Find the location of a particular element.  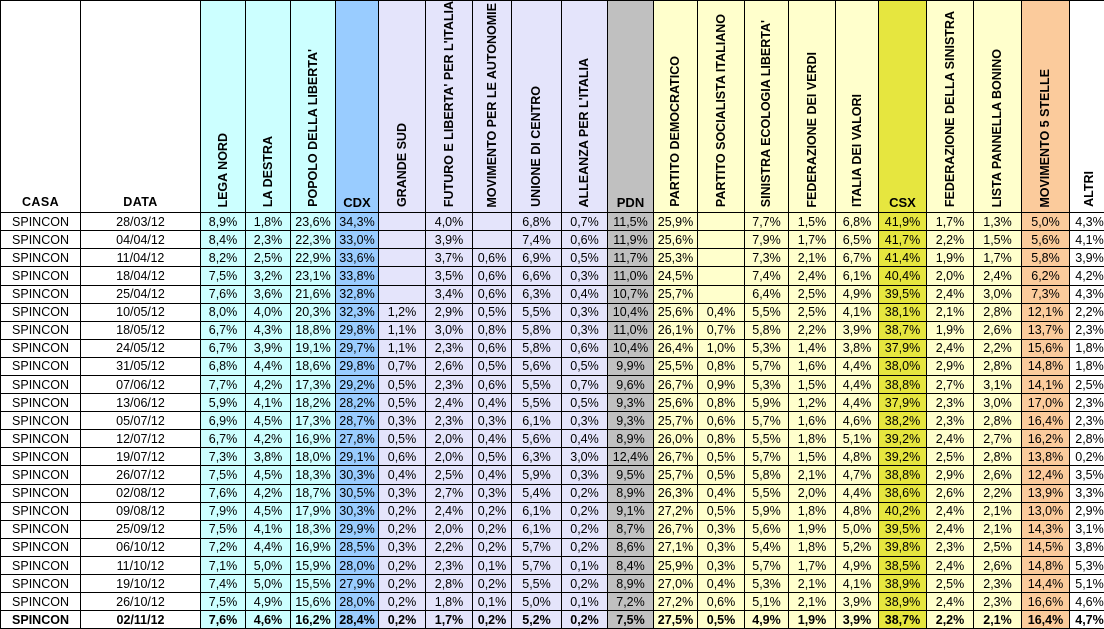

cell-data: 26/10/12 is located at coordinates (141, 602).